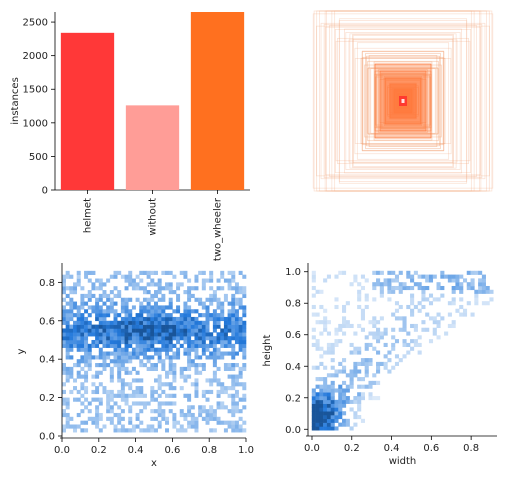 This screenshot has height=482, width=516. Describe the element at coordinates (153, 217) in the screenshot. I see `bar-x-tick-label: without` at that location.